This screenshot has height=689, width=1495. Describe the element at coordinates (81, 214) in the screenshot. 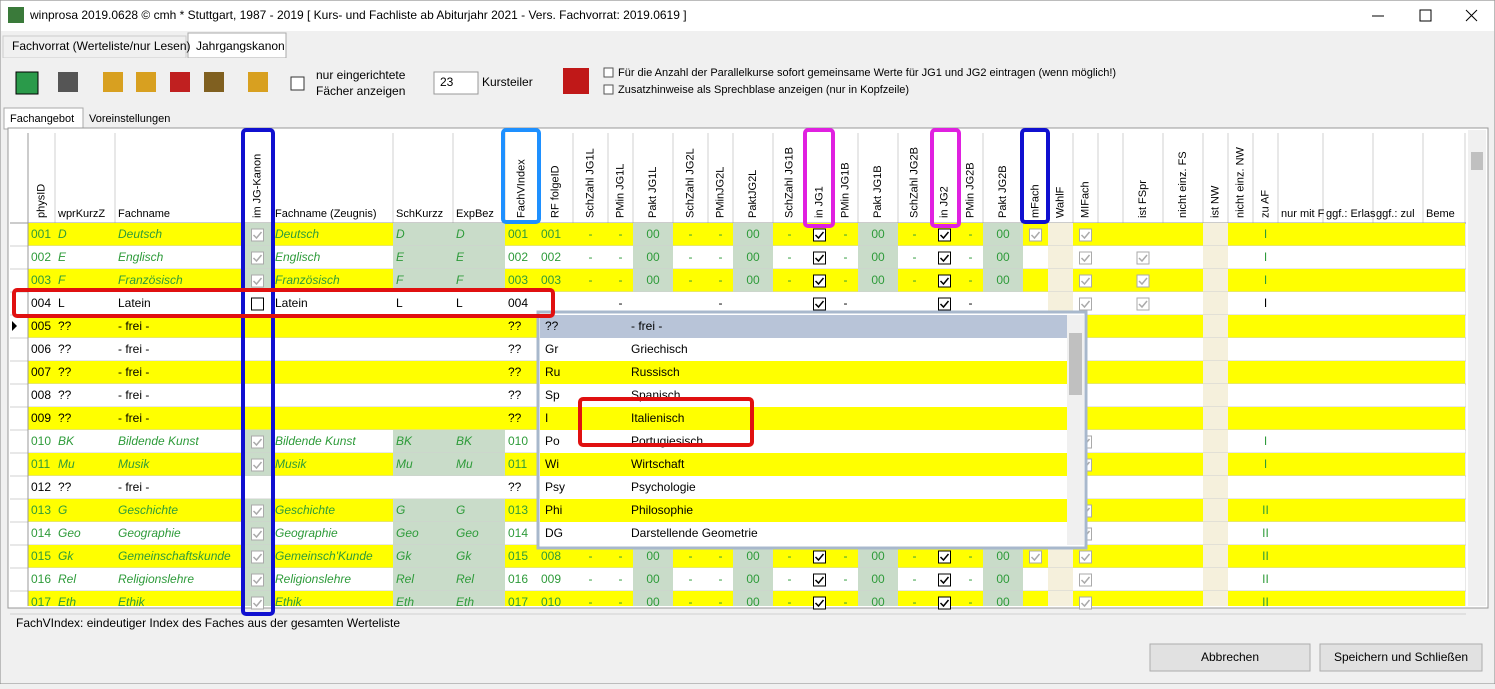

I see `column-header: wprKurzZ` at that location.